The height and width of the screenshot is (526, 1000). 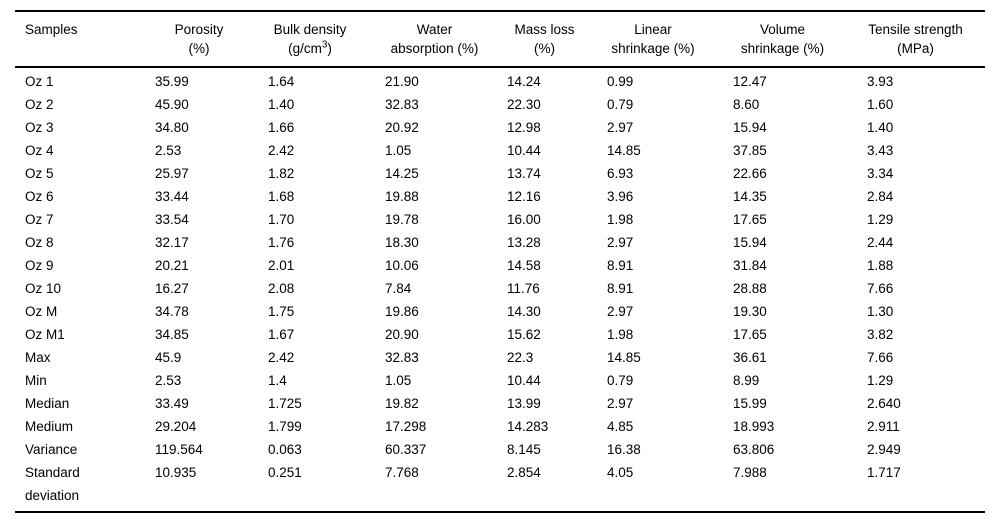 What do you see at coordinates (281, 334) in the screenshot?
I see `value-cell: 1.67` at bounding box center [281, 334].